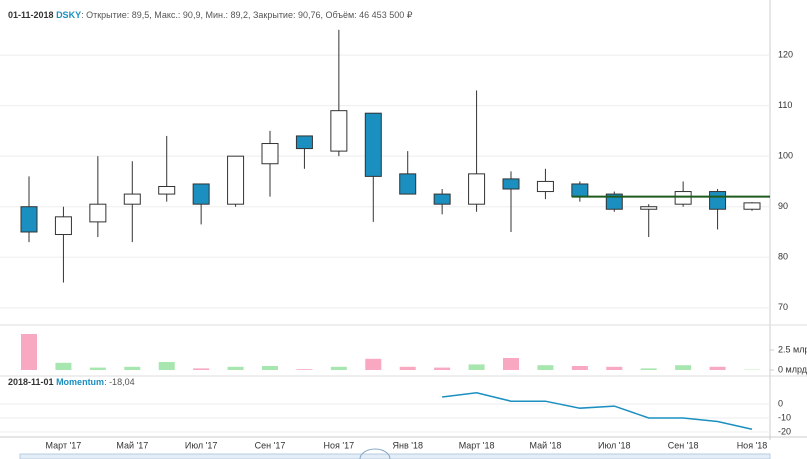 The width and height of the screenshot is (807, 459). I want to click on header-ticker: DSKY, so click(68, 15).